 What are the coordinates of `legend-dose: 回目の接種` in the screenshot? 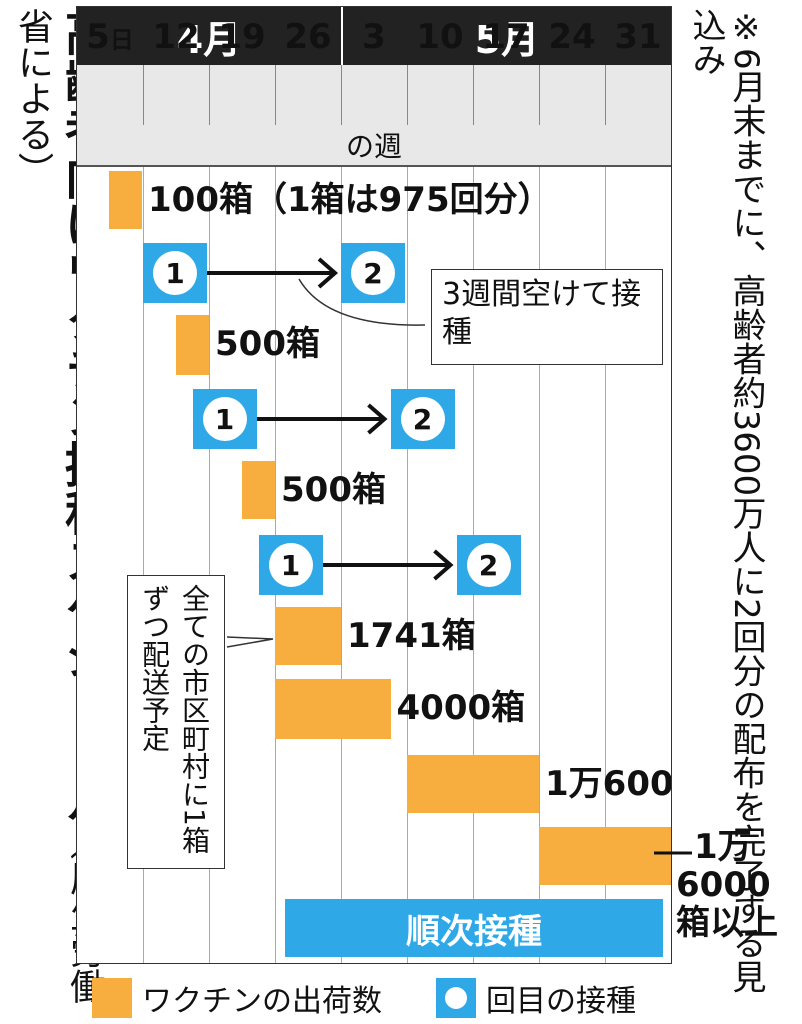 It's located at (536, 998).